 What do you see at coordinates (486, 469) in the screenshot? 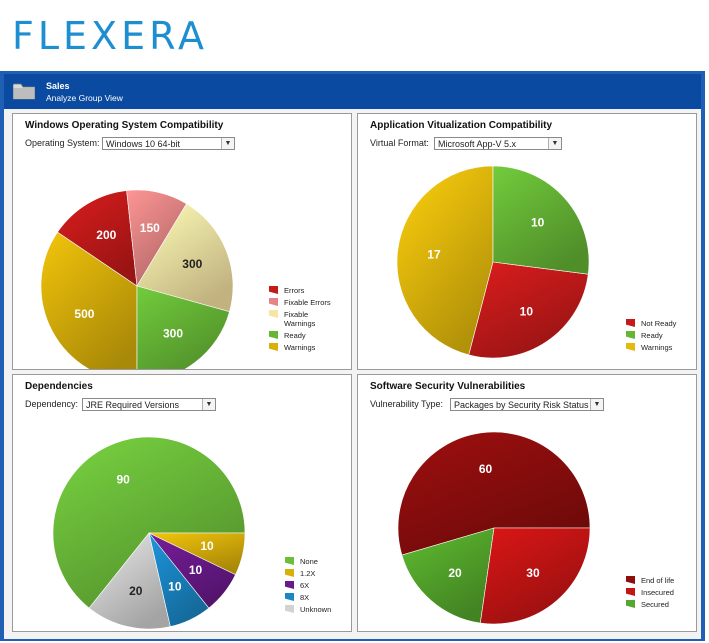
I see `data-label: 60` at bounding box center [486, 469].